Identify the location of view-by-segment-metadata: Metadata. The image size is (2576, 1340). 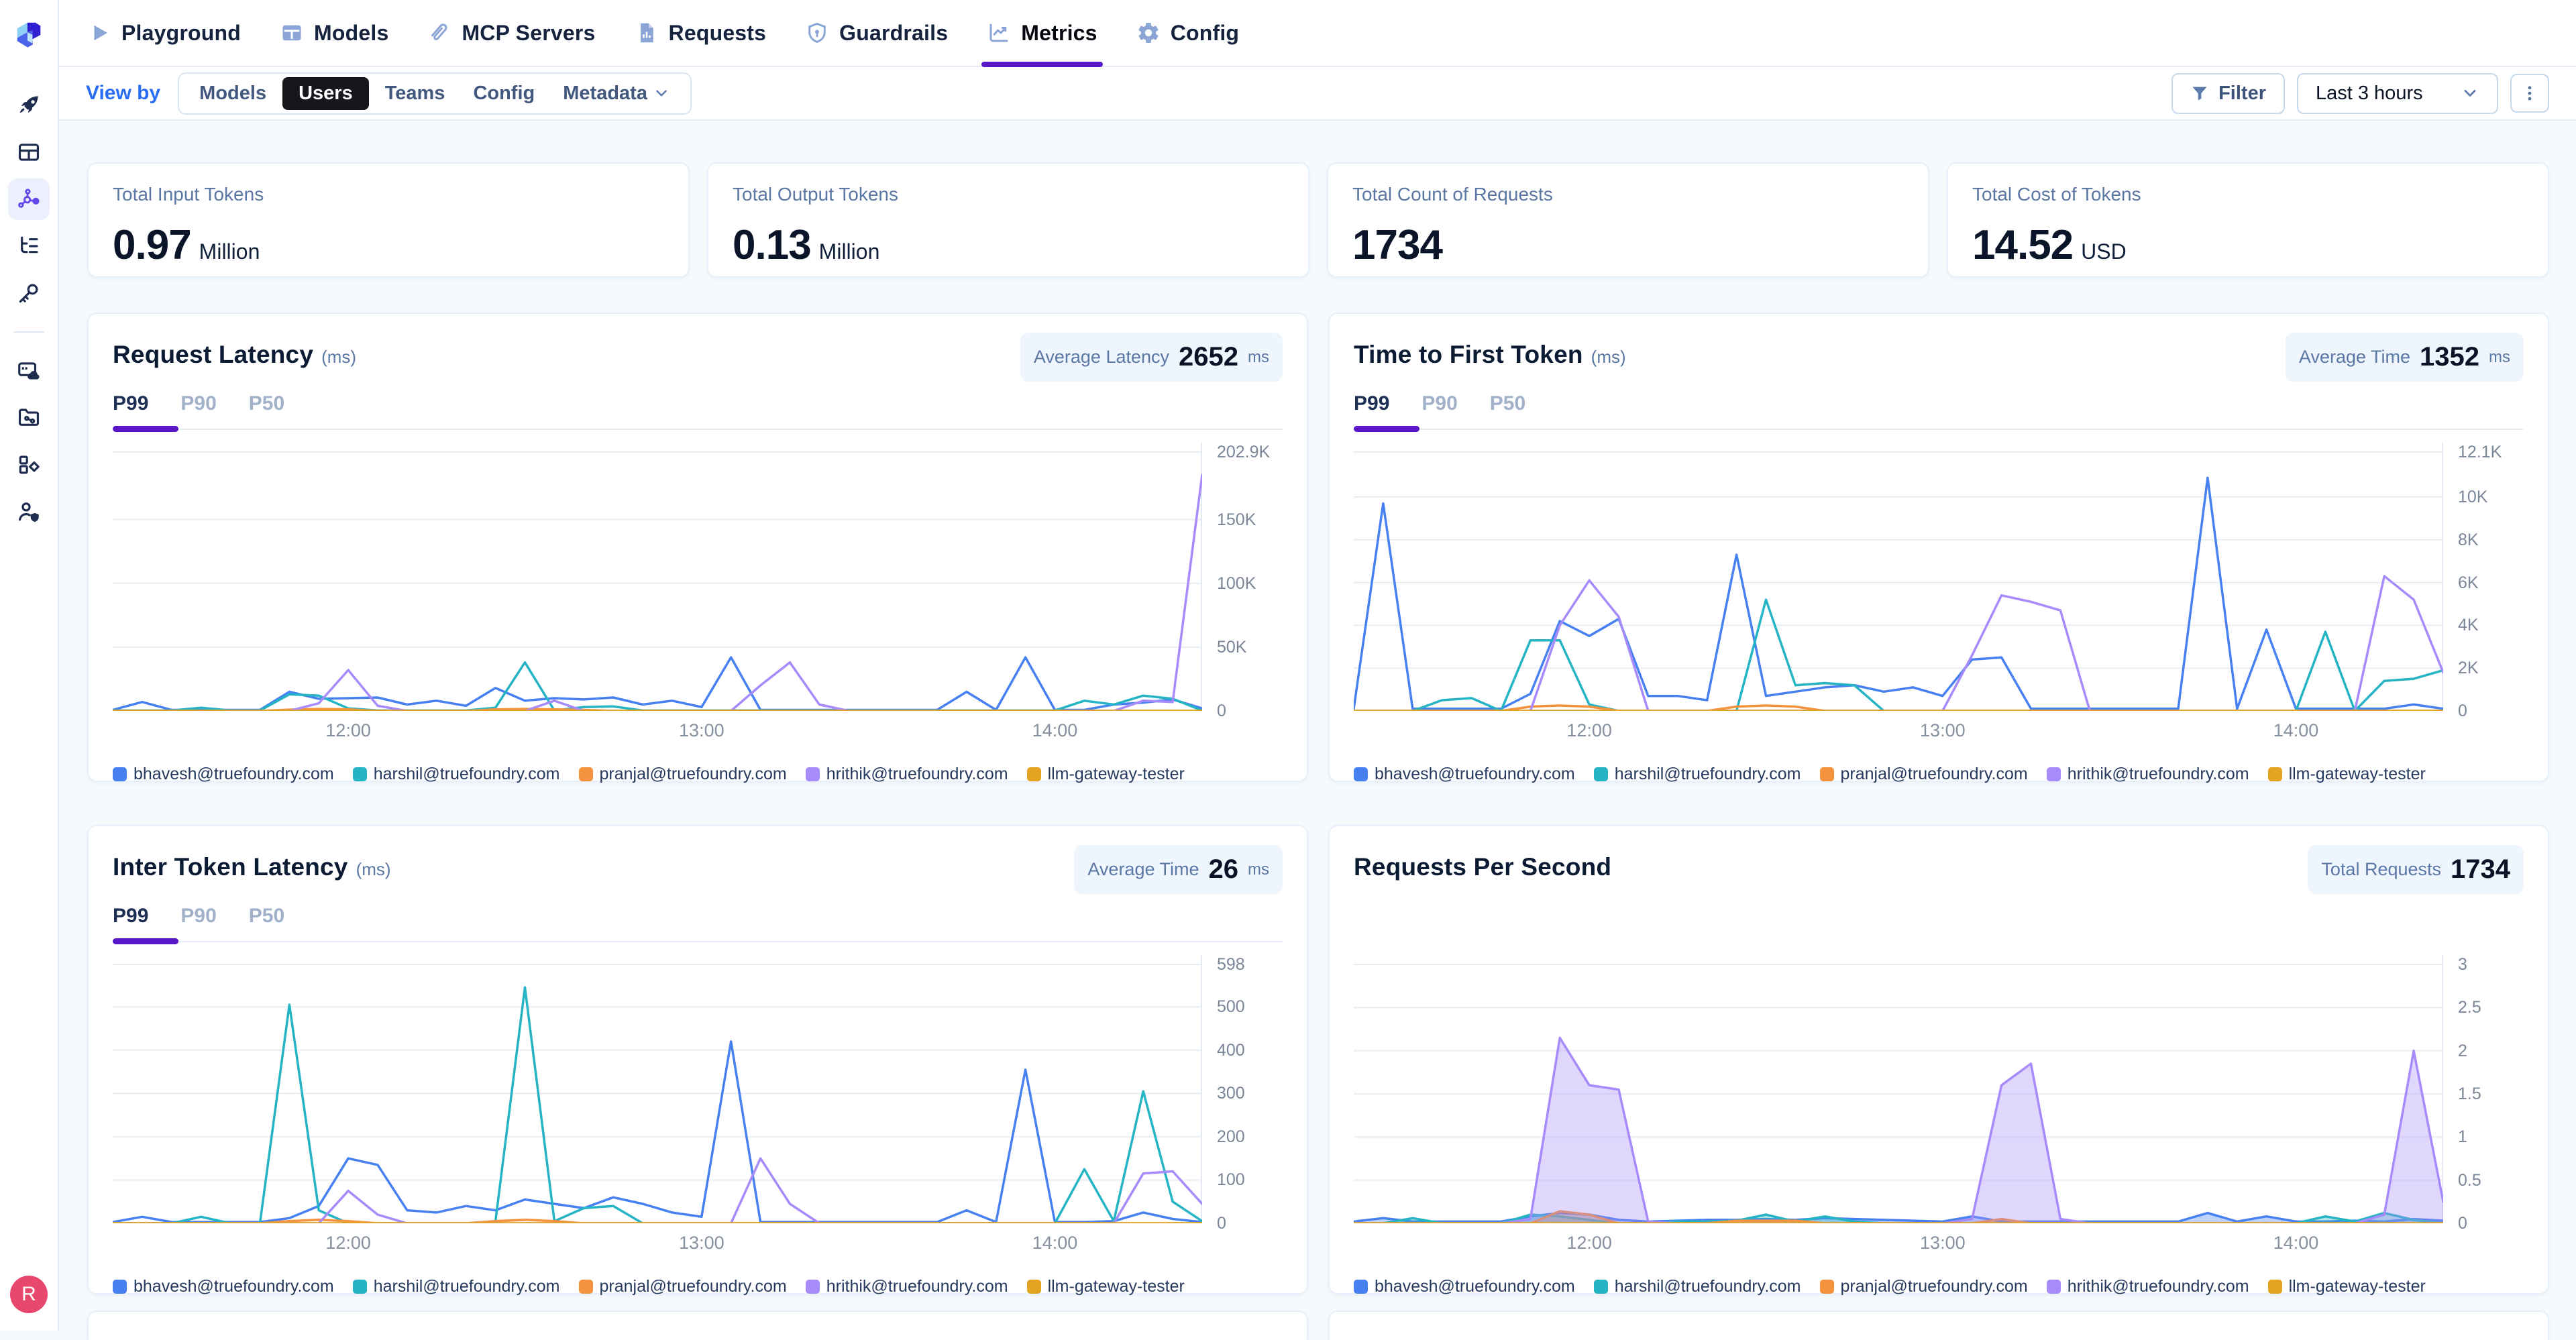
(616, 93).